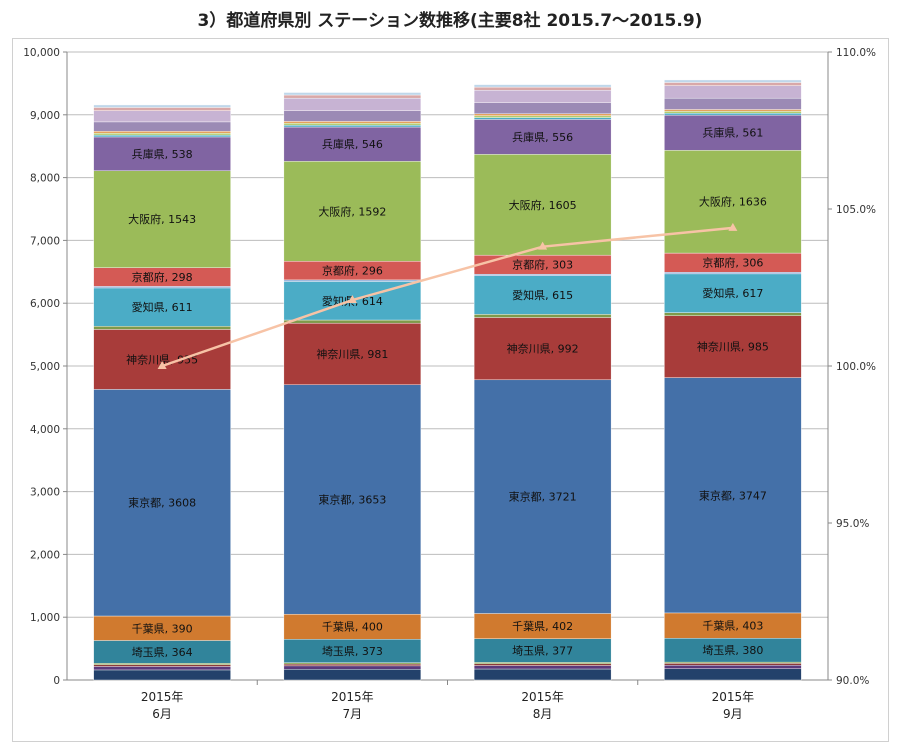 The height and width of the screenshot is (750, 900). What do you see at coordinates (856, 210) in the screenshot?
I see `y2-tick-label: 105.0%` at bounding box center [856, 210].